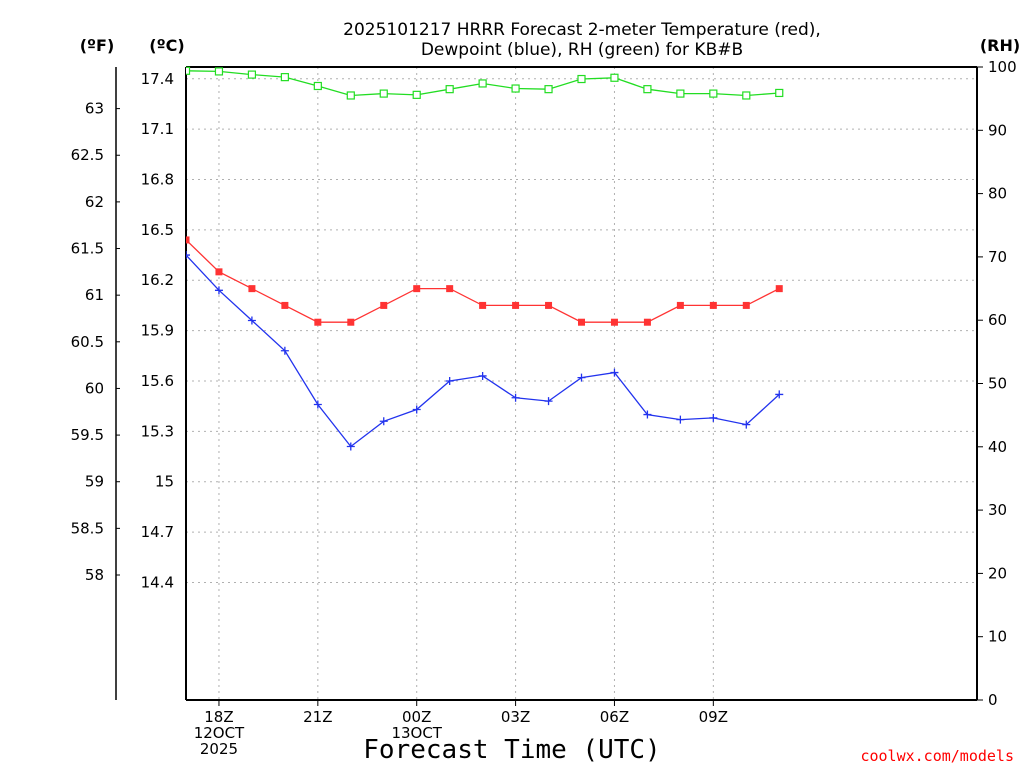  What do you see at coordinates (157, 230) in the screenshot?
I see `celsius-tick-label: 16.5` at bounding box center [157, 230].